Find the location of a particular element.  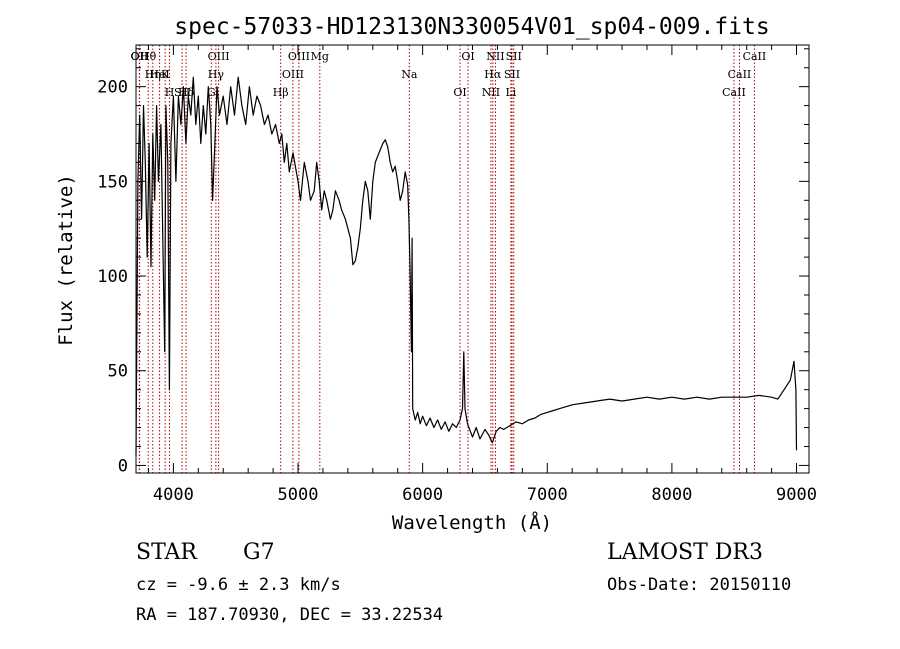

object-class: STAR is located at coordinates (167, 552).